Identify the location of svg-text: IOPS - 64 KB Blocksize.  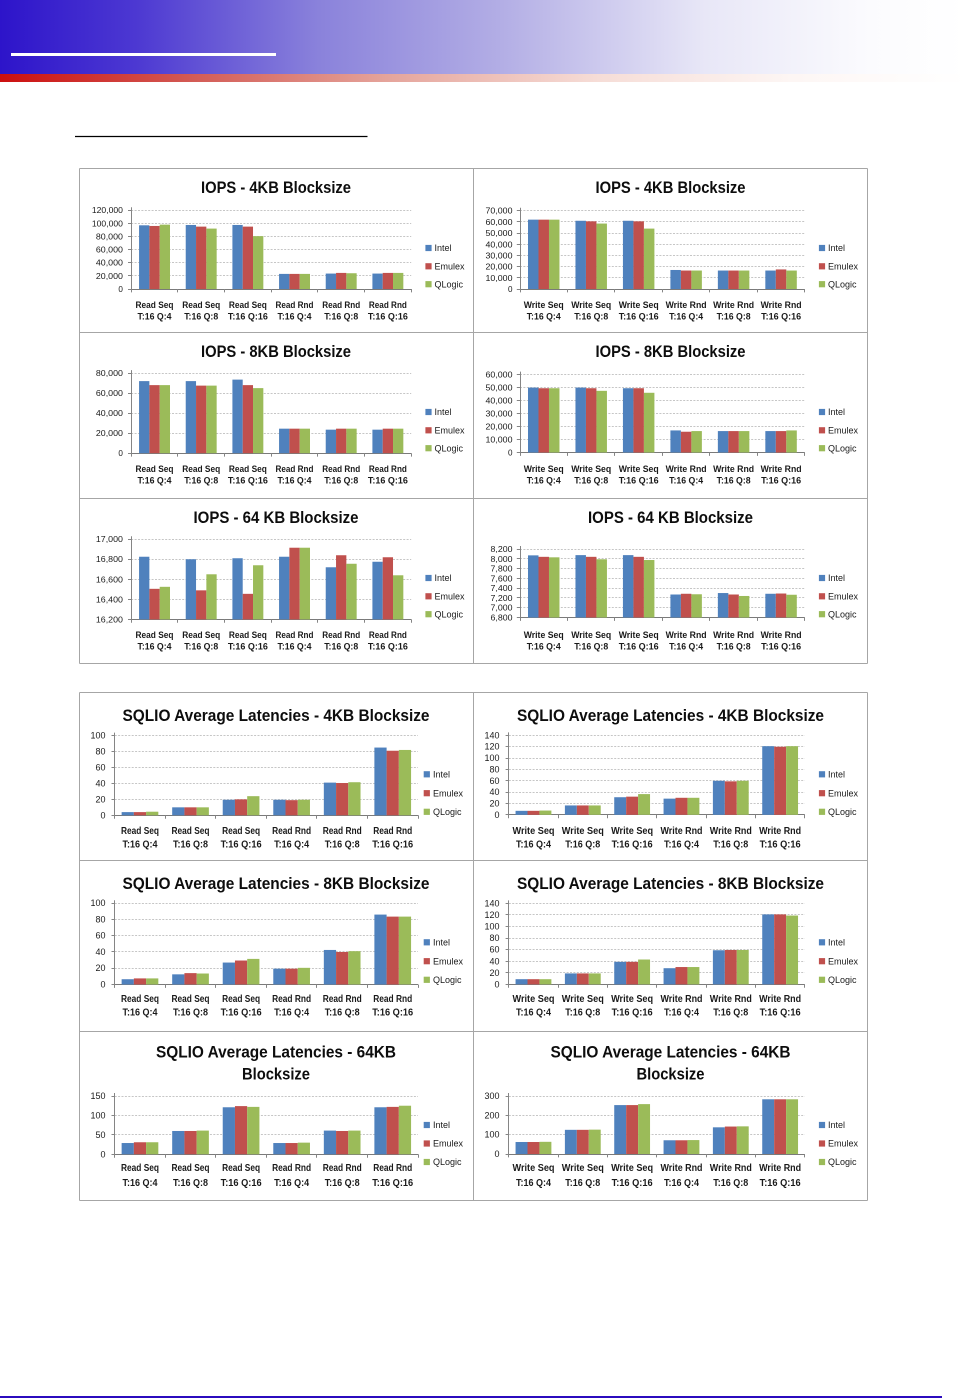
(276, 518).